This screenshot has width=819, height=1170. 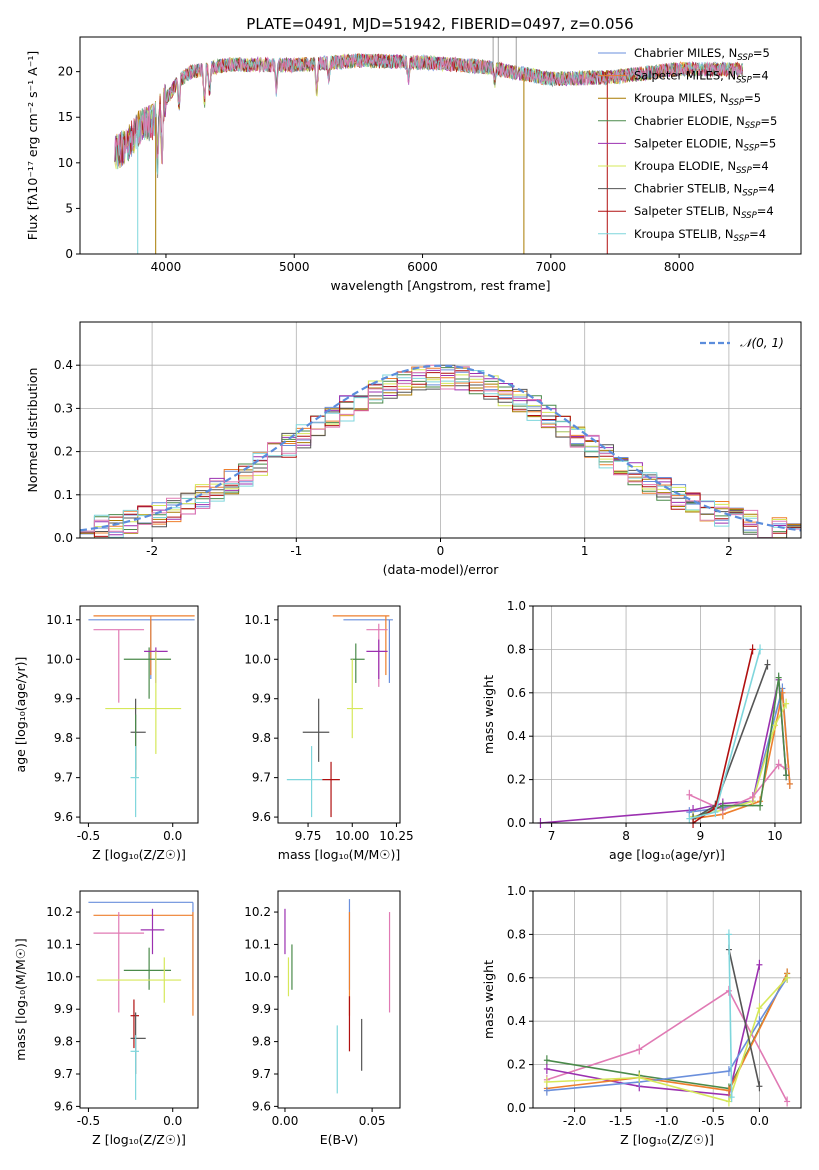 What do you see at coordinates (704, 190) in the screenshot?
I see `legend-label: Chabrier STELIB, NSSP=4` at bounding box center [704, 190].